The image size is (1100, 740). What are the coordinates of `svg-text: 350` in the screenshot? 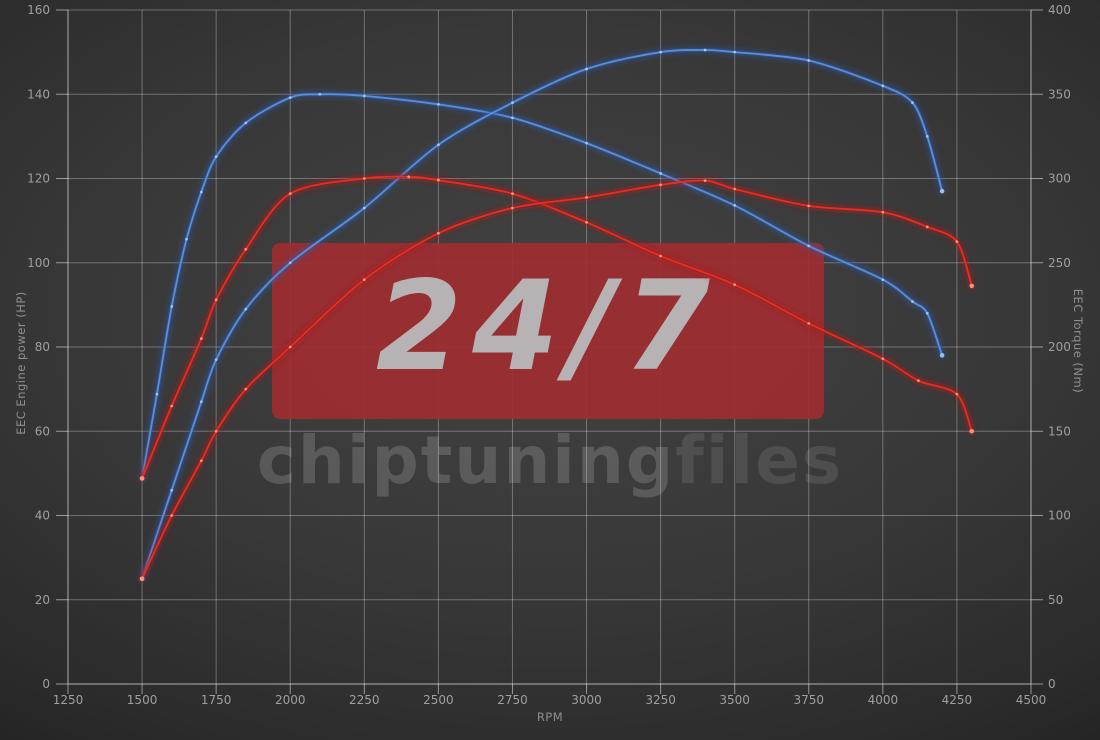 It's located at (1059, 94).